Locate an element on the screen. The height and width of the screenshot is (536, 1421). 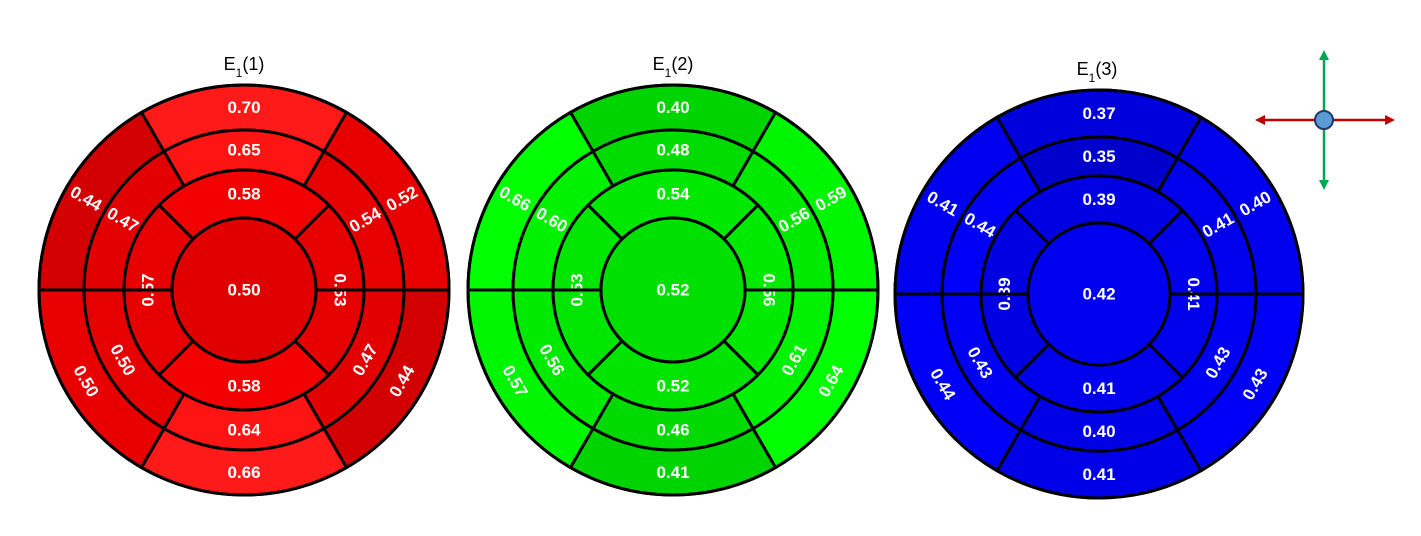
apex-value: 0.42 is located at coordinates (1098, 294).